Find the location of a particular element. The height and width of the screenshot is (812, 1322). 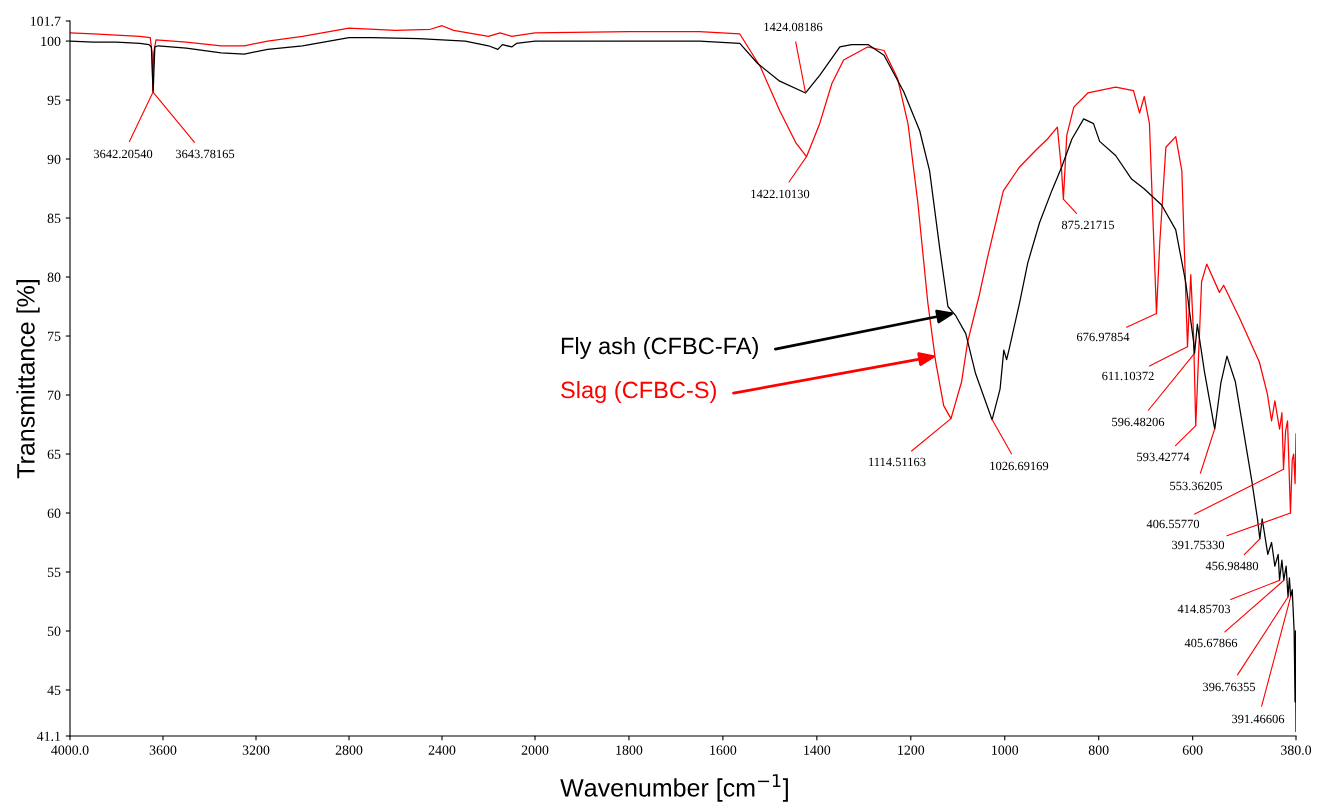

annotation: 414.85703 is located at coordinates (1204, 609).